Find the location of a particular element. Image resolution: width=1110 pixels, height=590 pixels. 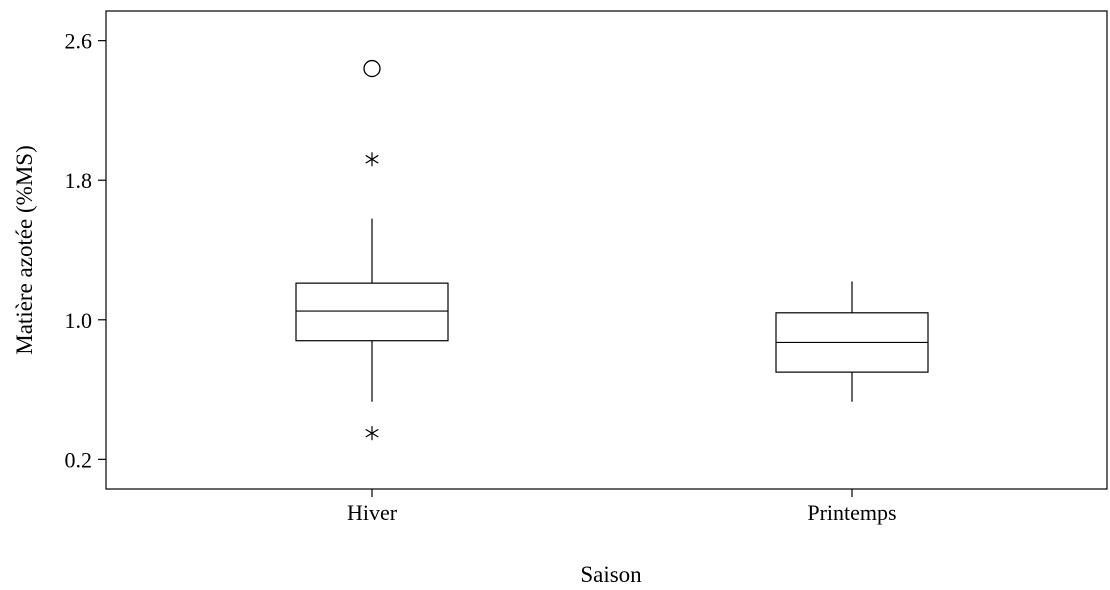

box-iqr is located at coordinates (372, 312).